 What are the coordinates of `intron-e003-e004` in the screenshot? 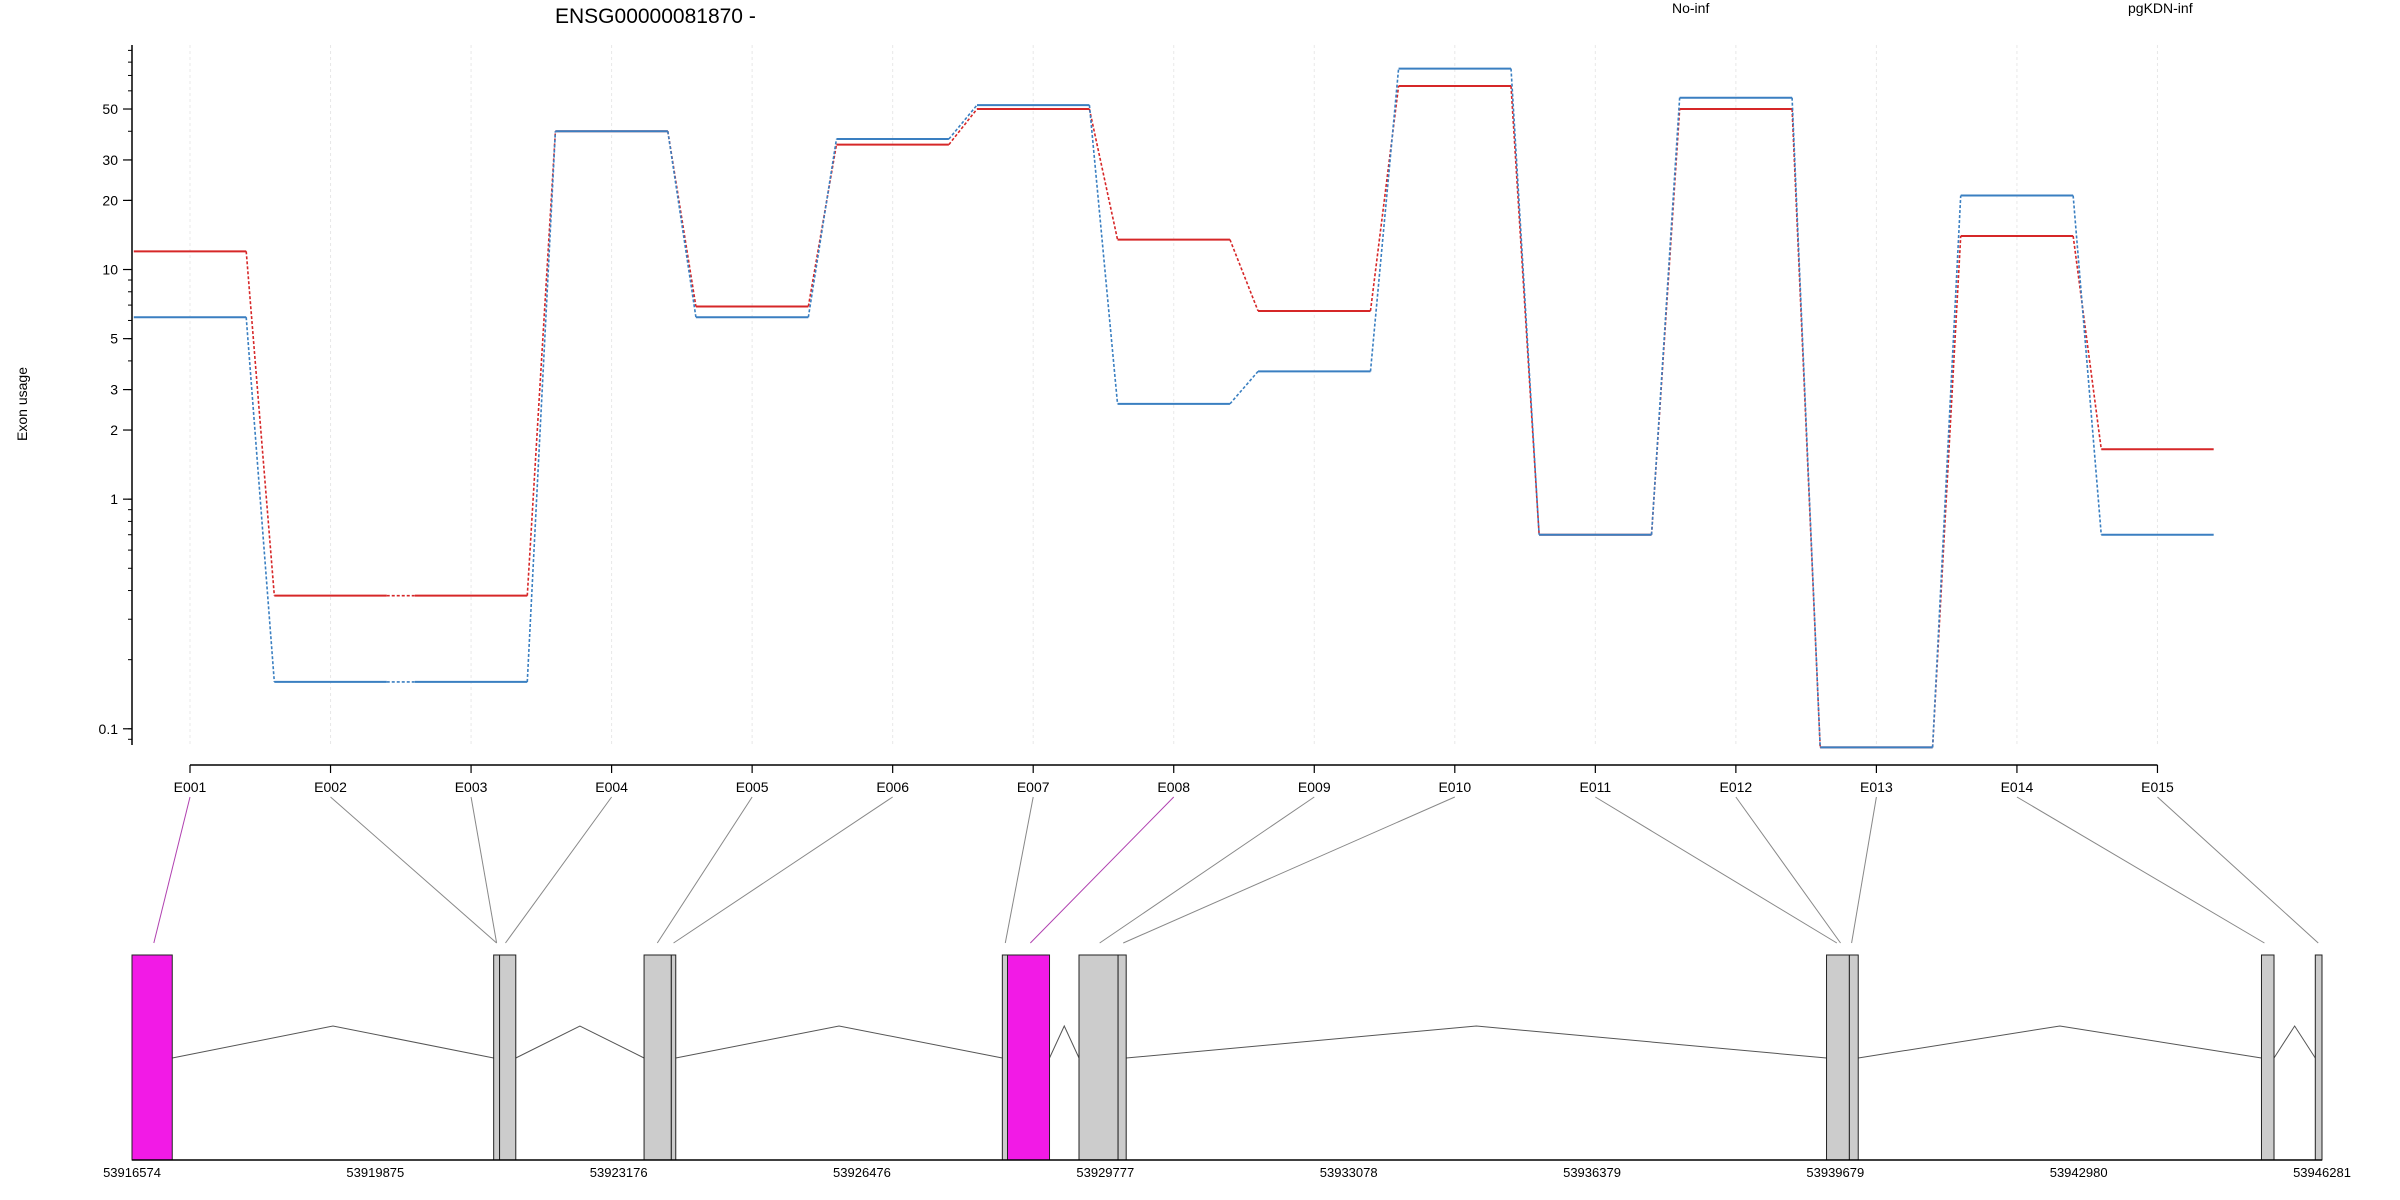 It's located at (580, 1042).